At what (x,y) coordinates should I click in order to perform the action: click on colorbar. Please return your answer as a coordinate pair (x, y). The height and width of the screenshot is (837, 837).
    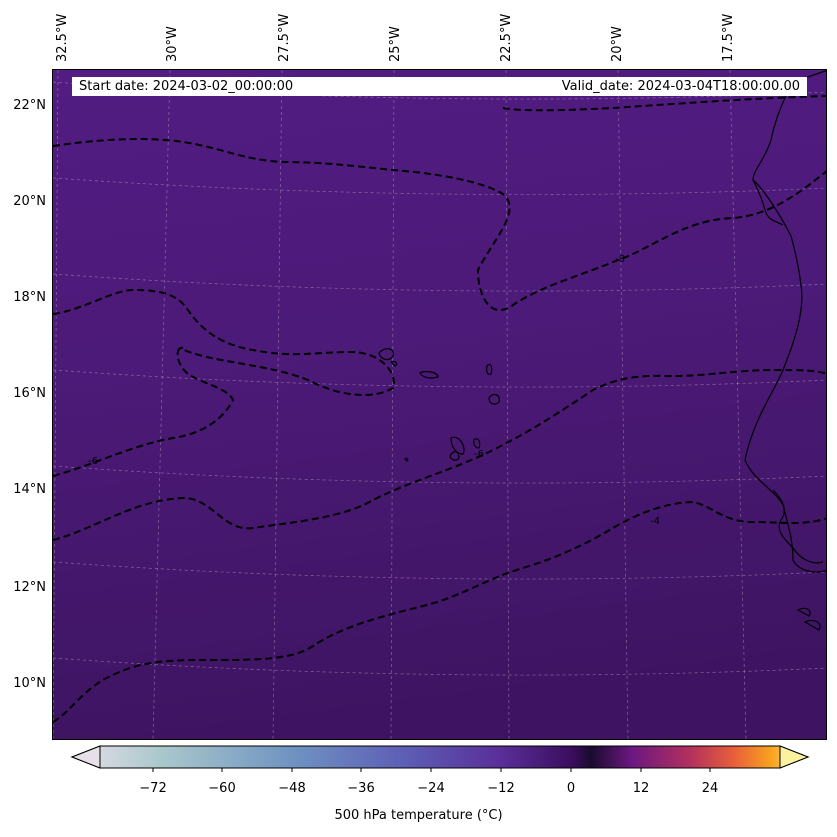
    Looking at the image, I should click on (440, 758).